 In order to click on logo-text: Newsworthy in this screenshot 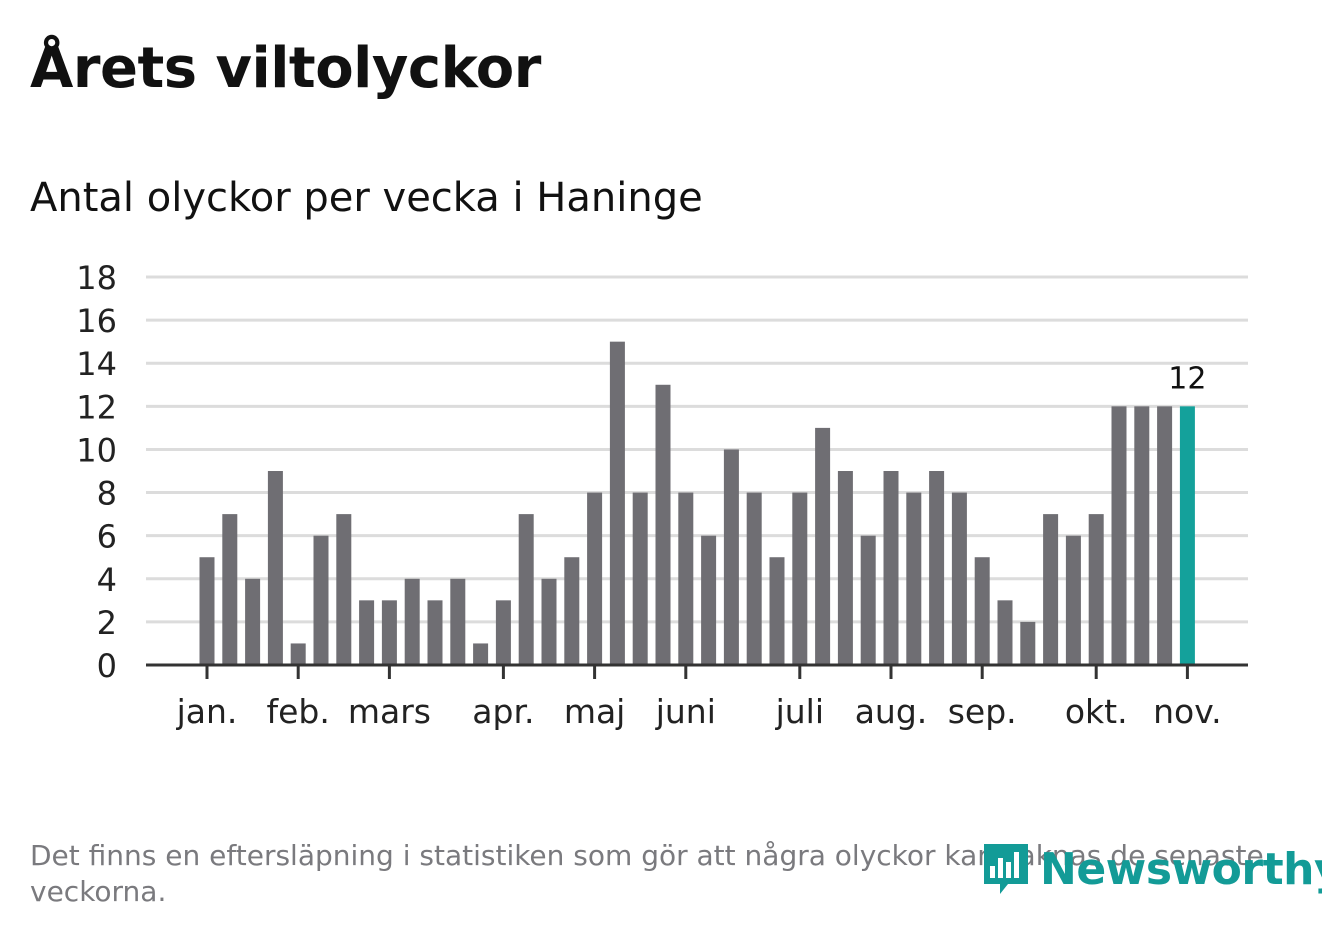, I will do `click(1181, 869)`.